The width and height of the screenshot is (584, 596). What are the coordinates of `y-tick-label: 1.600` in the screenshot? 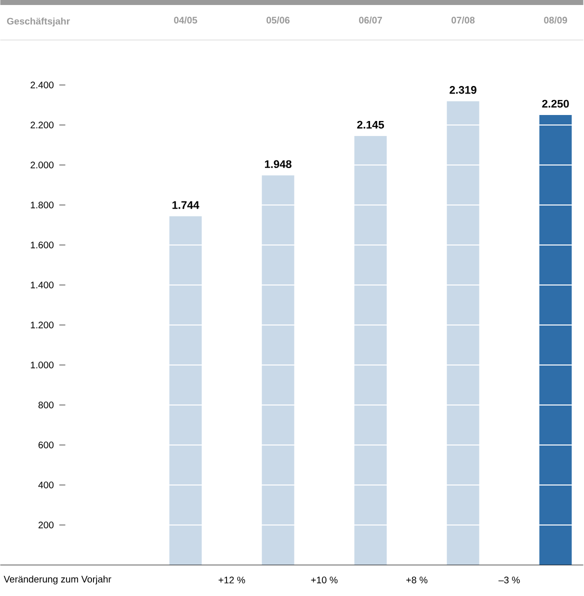 It's located at (42, 245).